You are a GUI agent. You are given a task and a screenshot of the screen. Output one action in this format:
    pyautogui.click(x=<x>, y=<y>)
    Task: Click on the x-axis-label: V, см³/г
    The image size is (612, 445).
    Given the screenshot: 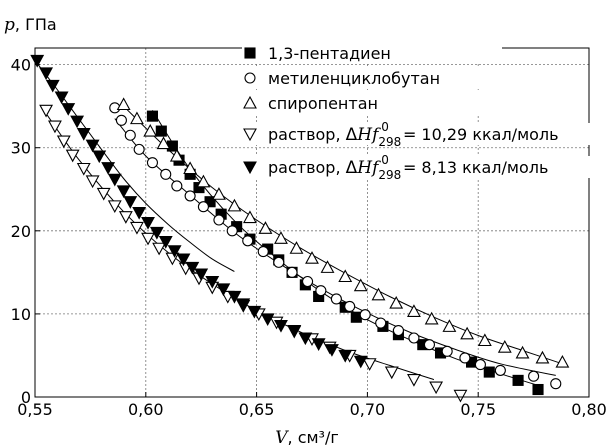 What is the action you would take?
    pyautogui.click(x=307, y=436)
    